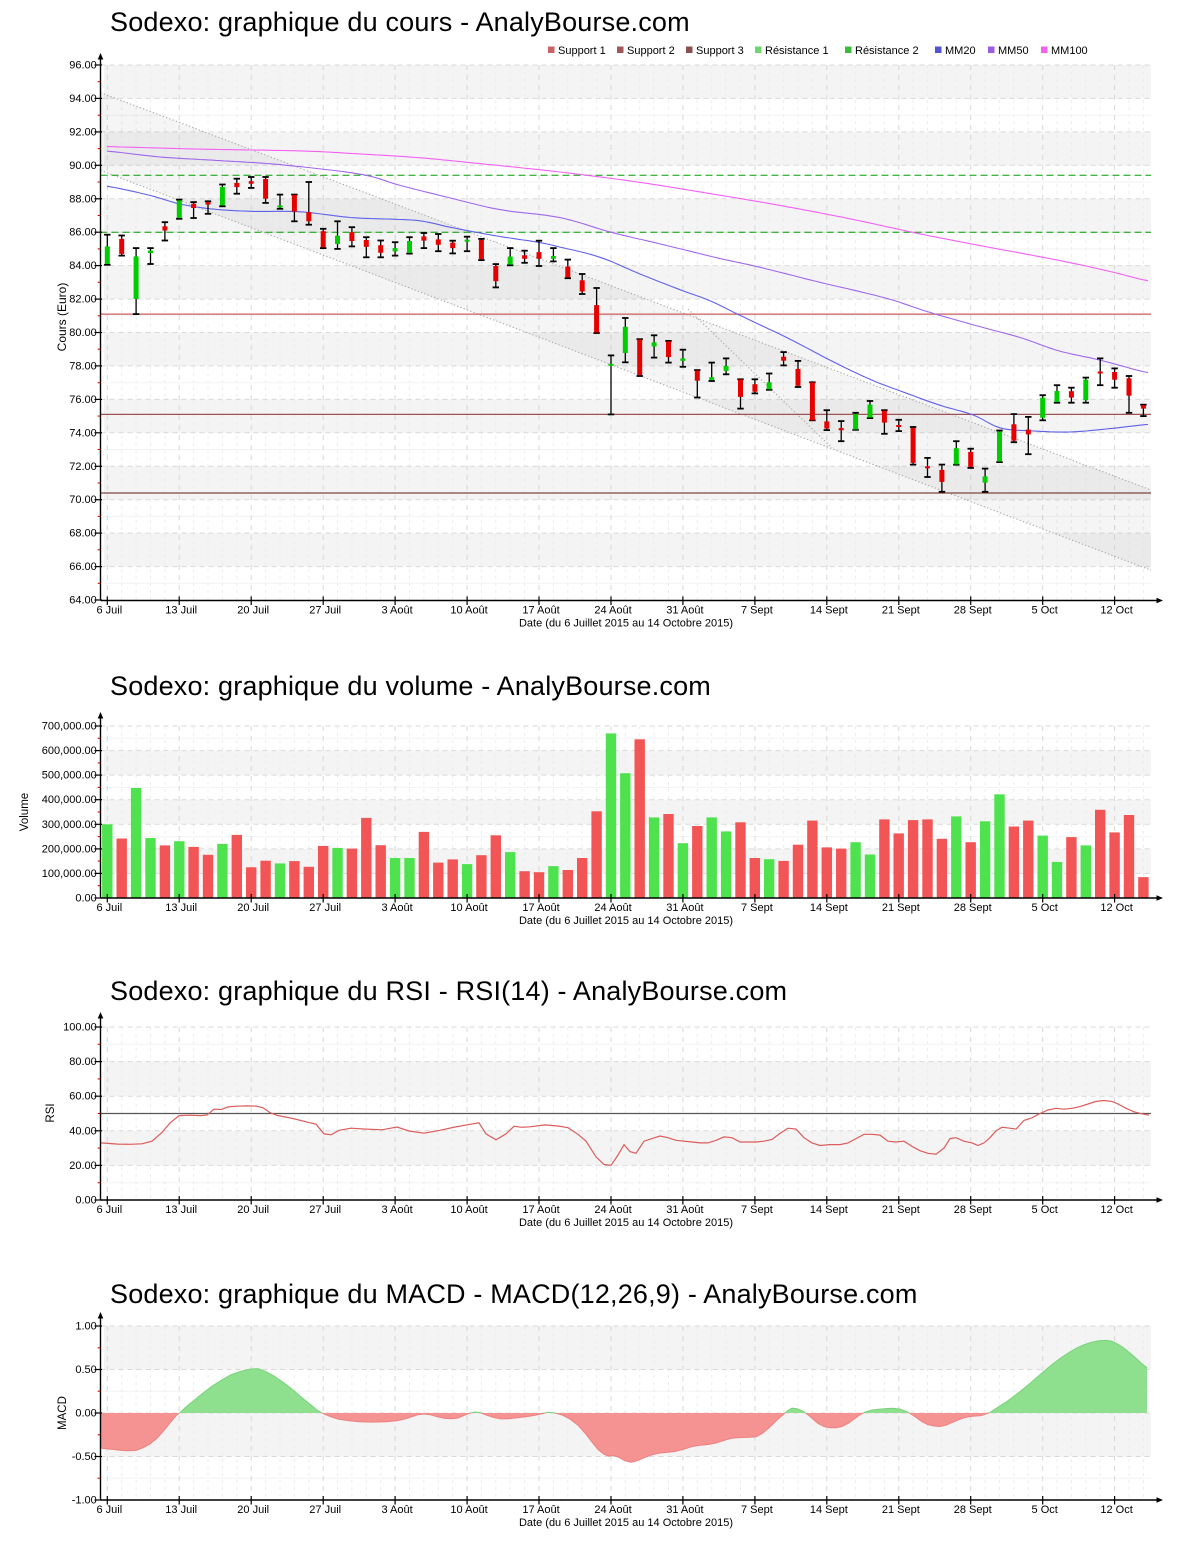 The height and width of the screenshot is (1550, 1200). Describe the element at coordinates (69, 776) in the screenshot. I see `svg-text: 500,000.00` at that location.